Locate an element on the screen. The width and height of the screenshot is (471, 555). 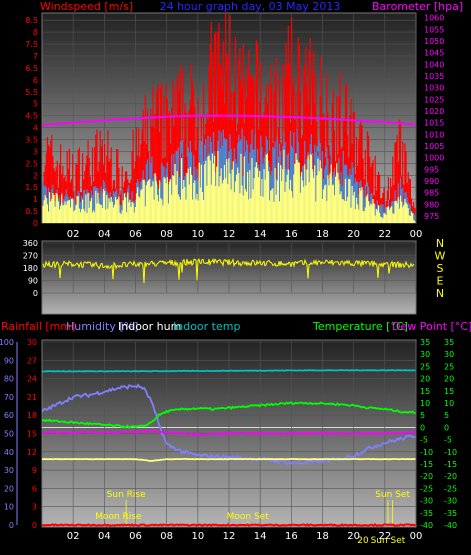
rainfall-tick-label: 30 is located at coordinates (32, 342).